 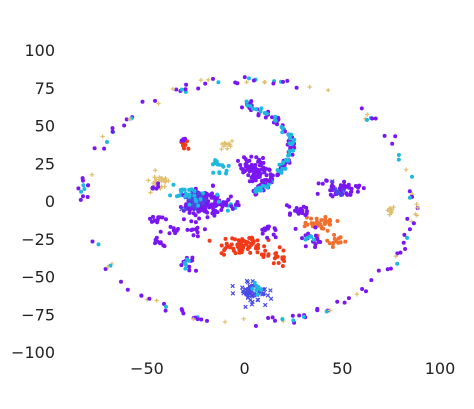 I want to click on x-tick-label: 100, so click(x=440, y=368).